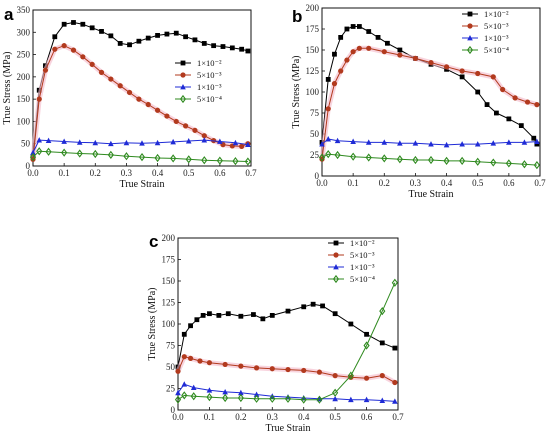 This screenshot has width=550, height=440. What do you see at coordinates (169, 324) in the screenshot?
I see `y-tick-label: 100` at bounding box center [169, 324].